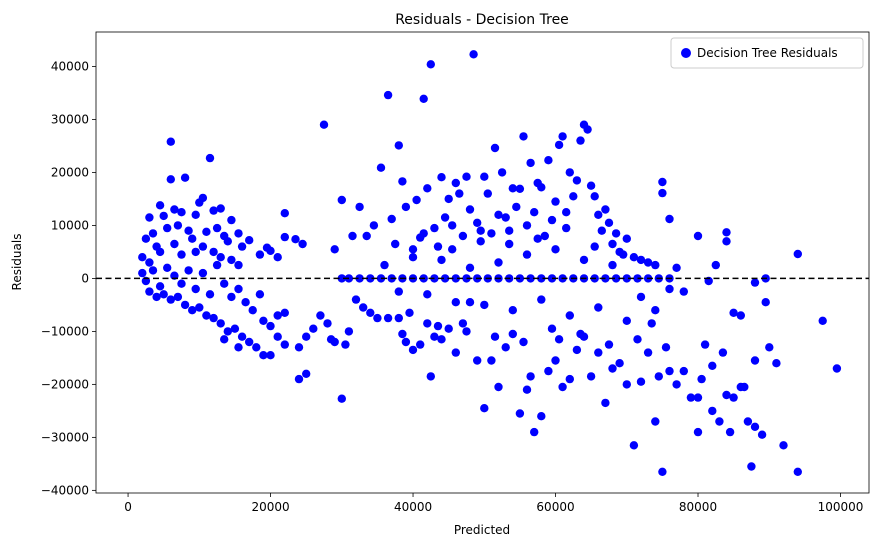 This screenshot has height=547, width=879. Describe the element at coordinates (270, 507) in the screenshot. I see `x-tick-label: 20000` at that location.